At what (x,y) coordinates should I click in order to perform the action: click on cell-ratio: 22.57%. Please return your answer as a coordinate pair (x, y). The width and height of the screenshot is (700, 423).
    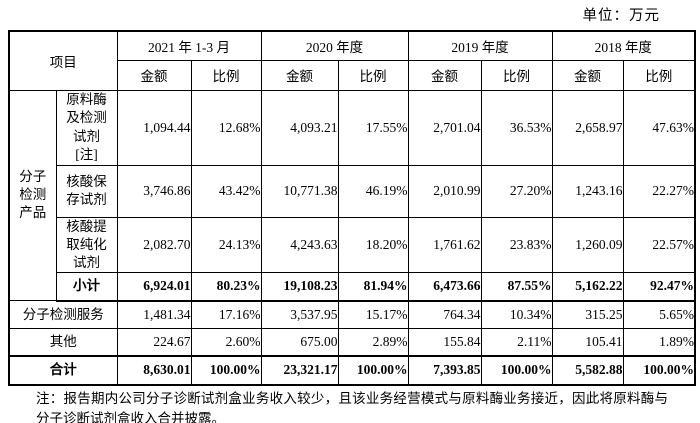
    Looking at the image, I should click on (659, 245).